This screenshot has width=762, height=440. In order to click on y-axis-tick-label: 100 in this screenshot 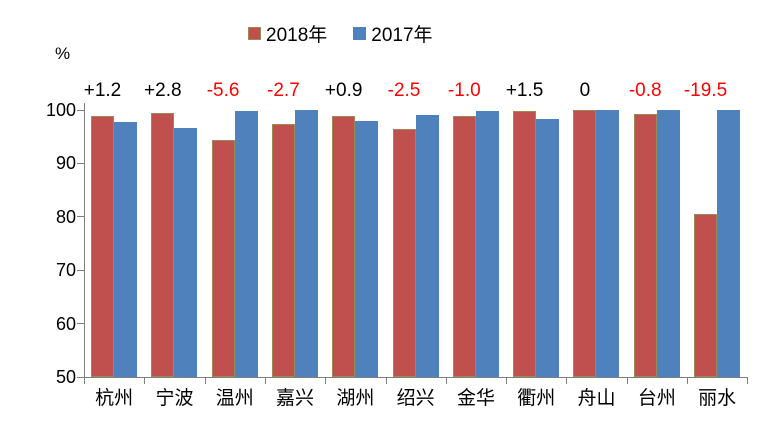, I will do `click(60, 110)`.